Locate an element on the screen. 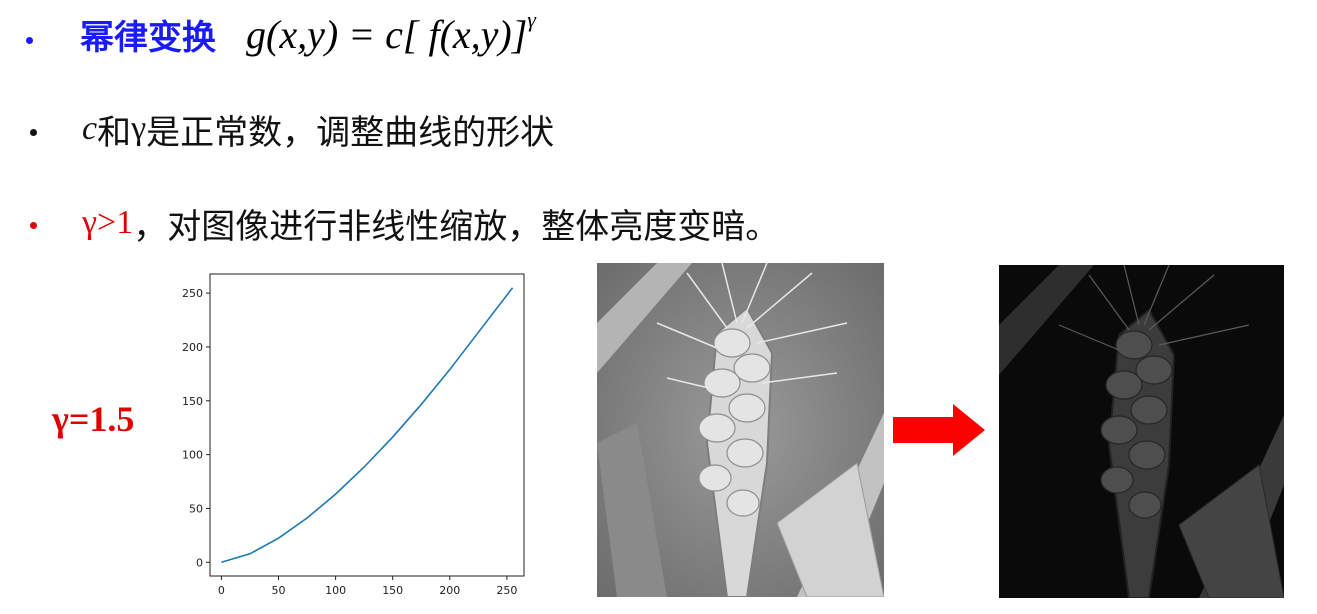 Image resolution: width=1317 pixels, height=614 pixels. bullet-constants: c 和 γ 是正常数，调整曲线的形状 is located at coordinates (318, 129).